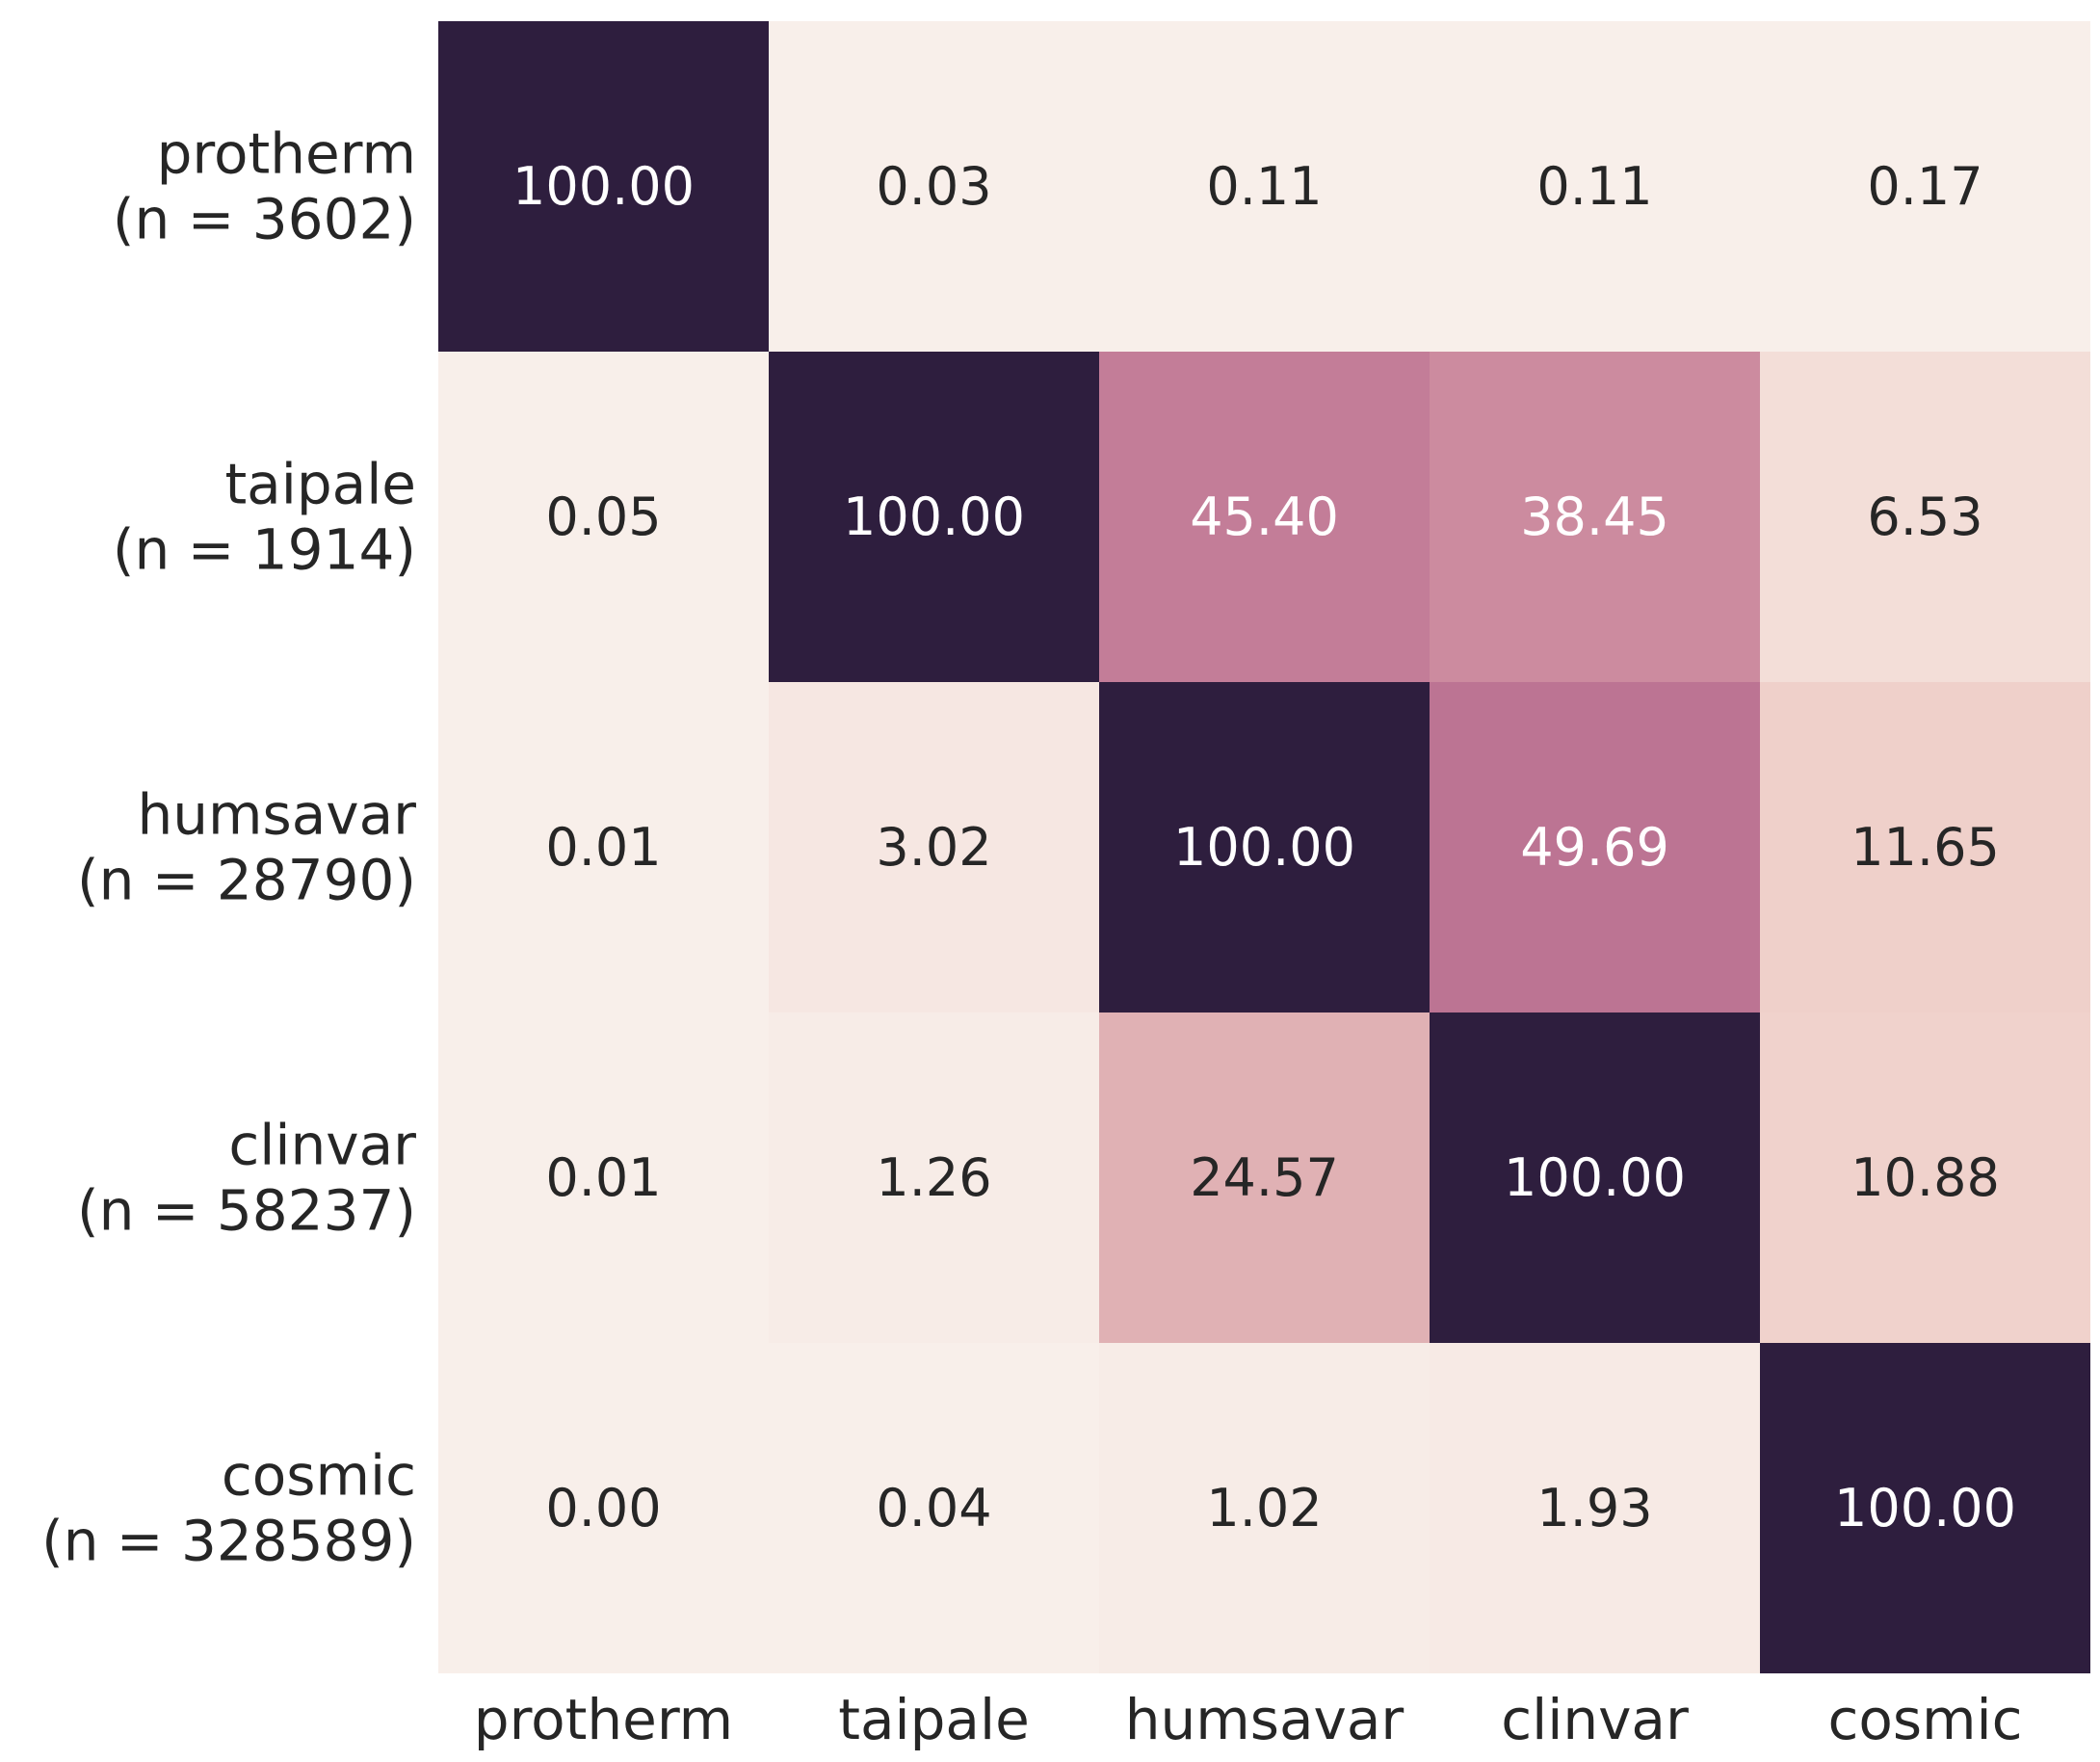  I want to click on y-tick-label-protherm: protherm (n = 3602), so click(264, 186).